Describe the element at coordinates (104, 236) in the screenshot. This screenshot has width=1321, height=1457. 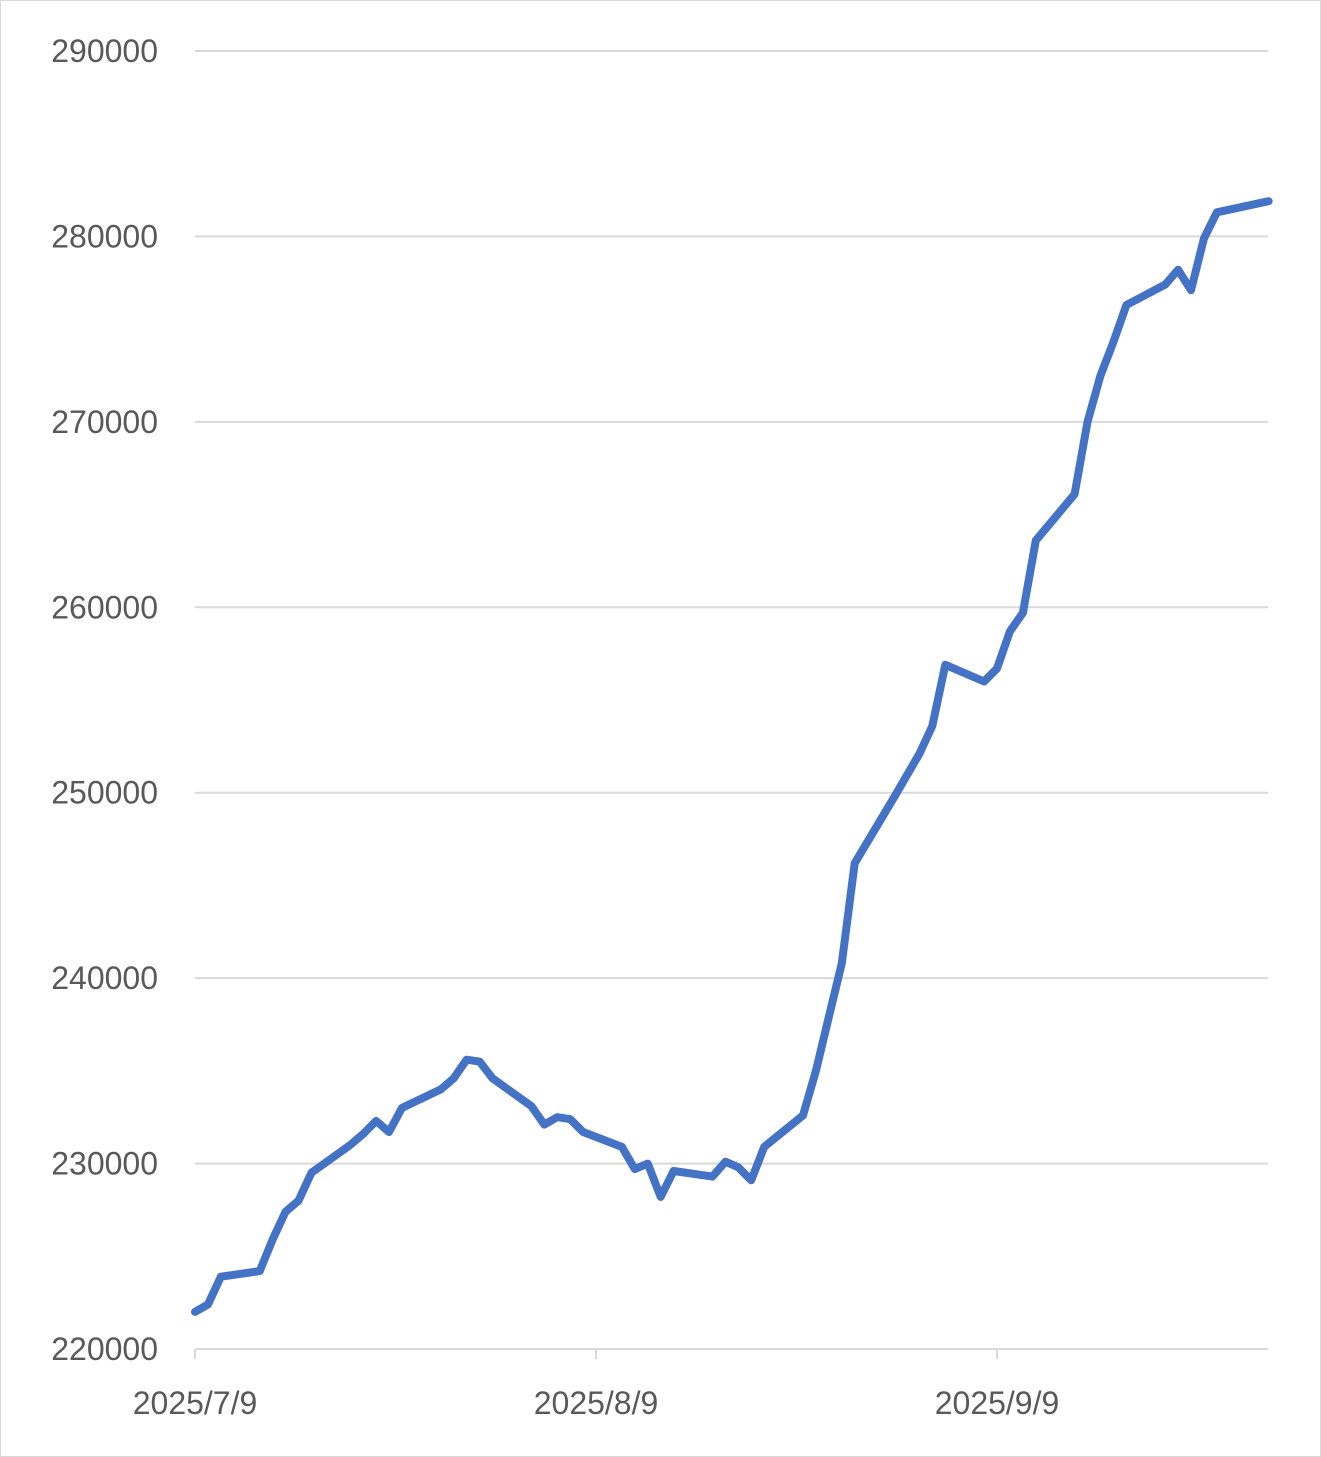
I see `y-tick-label: 280000` at that location.